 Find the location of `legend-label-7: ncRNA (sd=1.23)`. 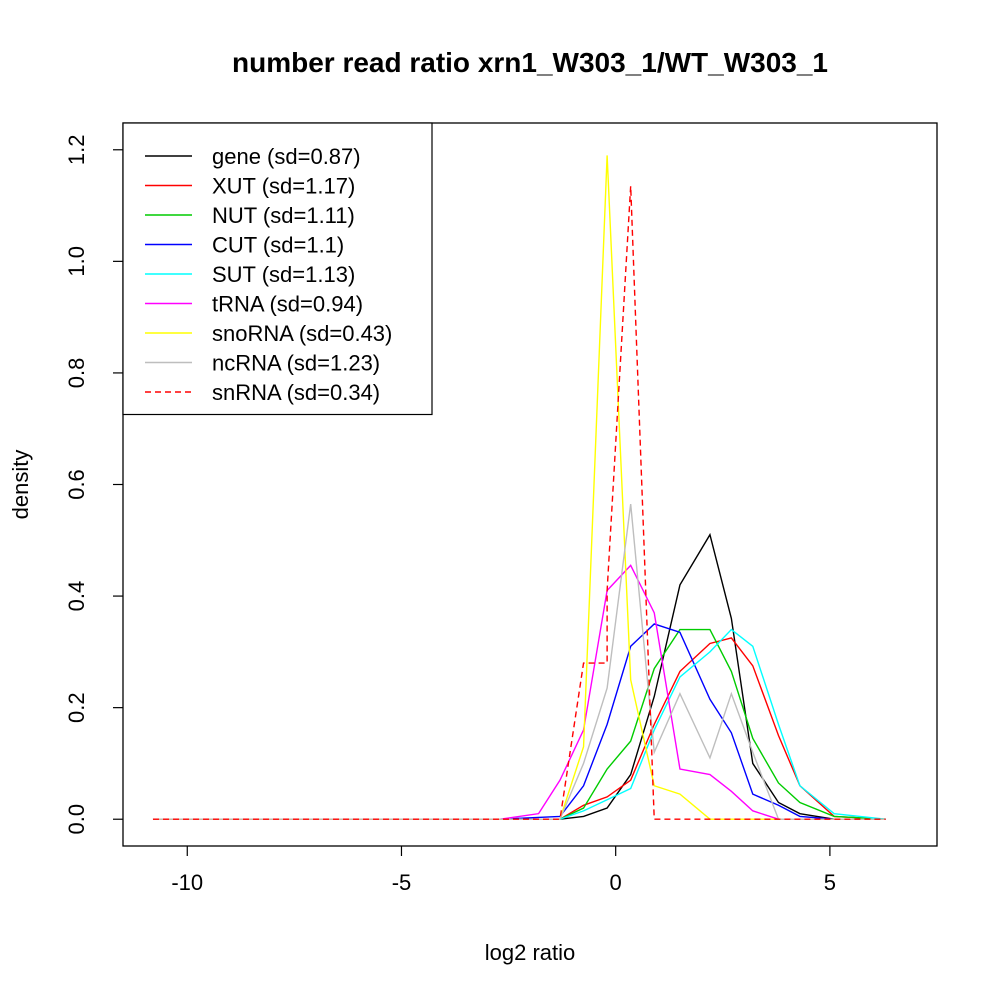

legend-label-7: ncRNA (sd=1.23) is located at coordinates (296, 363).